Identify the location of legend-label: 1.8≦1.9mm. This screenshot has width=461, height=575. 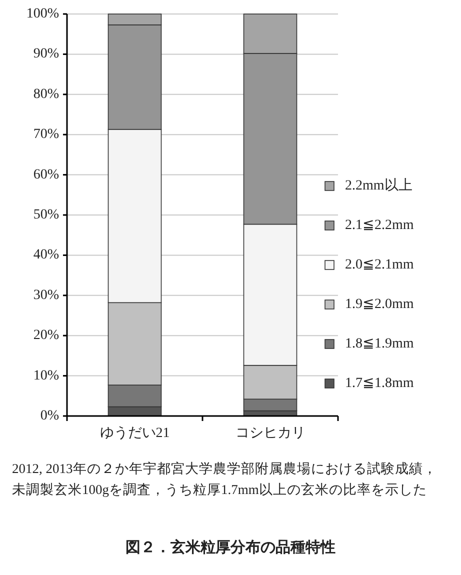
(379, 344).